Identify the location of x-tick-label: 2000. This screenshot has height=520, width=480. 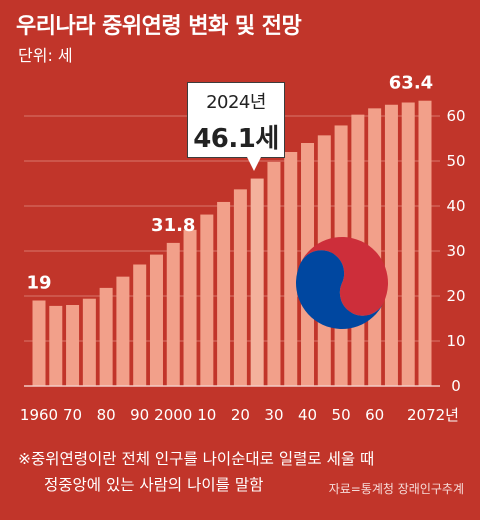
(173, 415).